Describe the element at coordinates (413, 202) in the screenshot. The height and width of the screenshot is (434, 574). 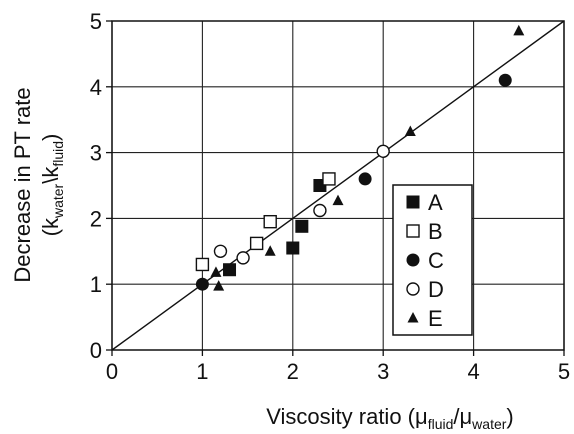
I see `legend-marker-a` at that location.